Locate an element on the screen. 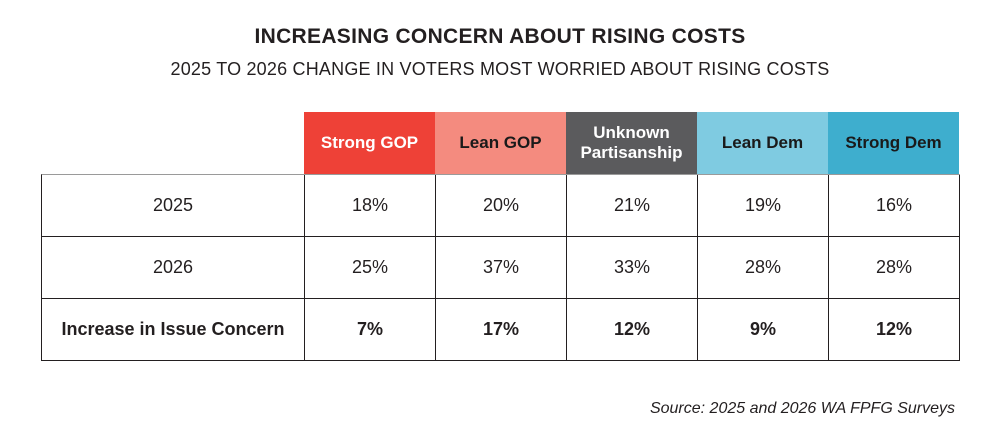 The image size is (1000, 442). column-header-lean-dem: Lean Dem is located at coordinates (762, 143).